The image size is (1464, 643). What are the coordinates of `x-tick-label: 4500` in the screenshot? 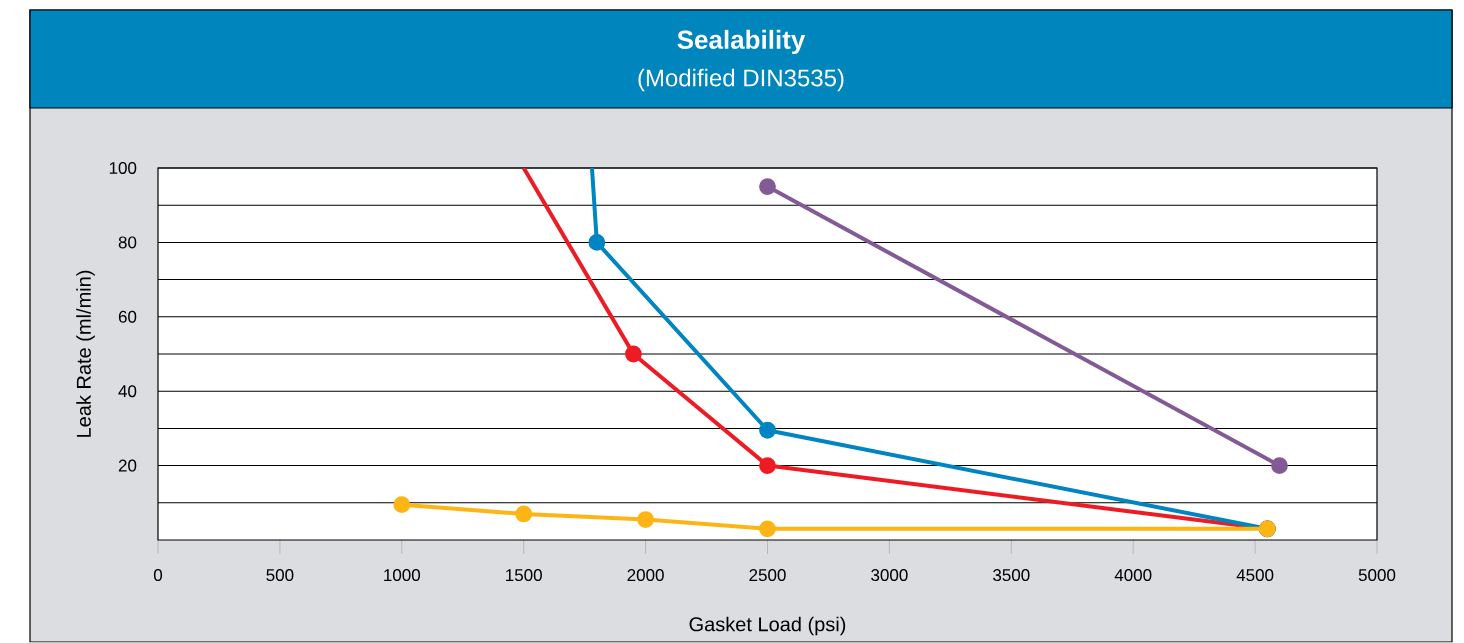 It's located at (1255, 575).